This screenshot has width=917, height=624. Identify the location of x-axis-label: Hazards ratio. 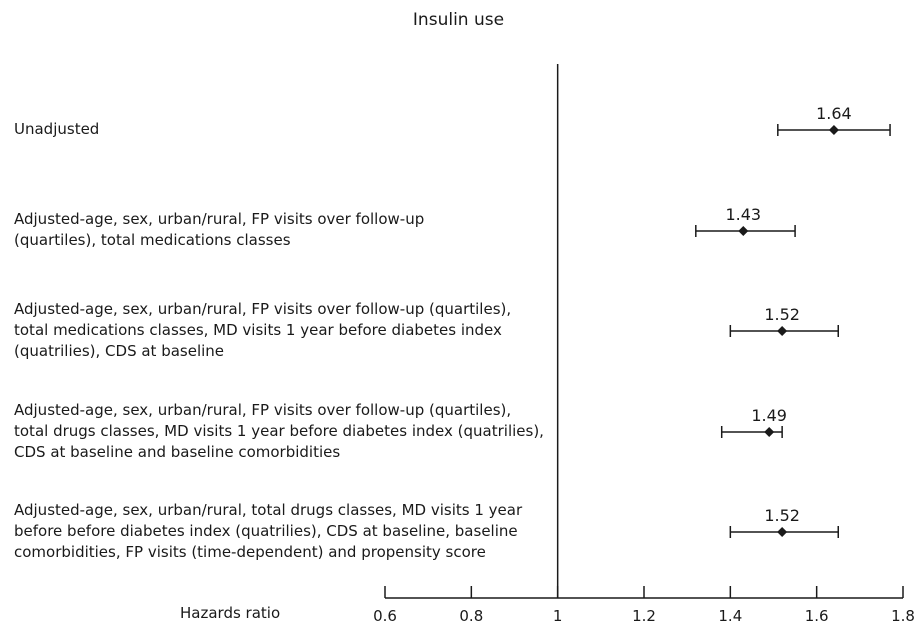
(230, 613).